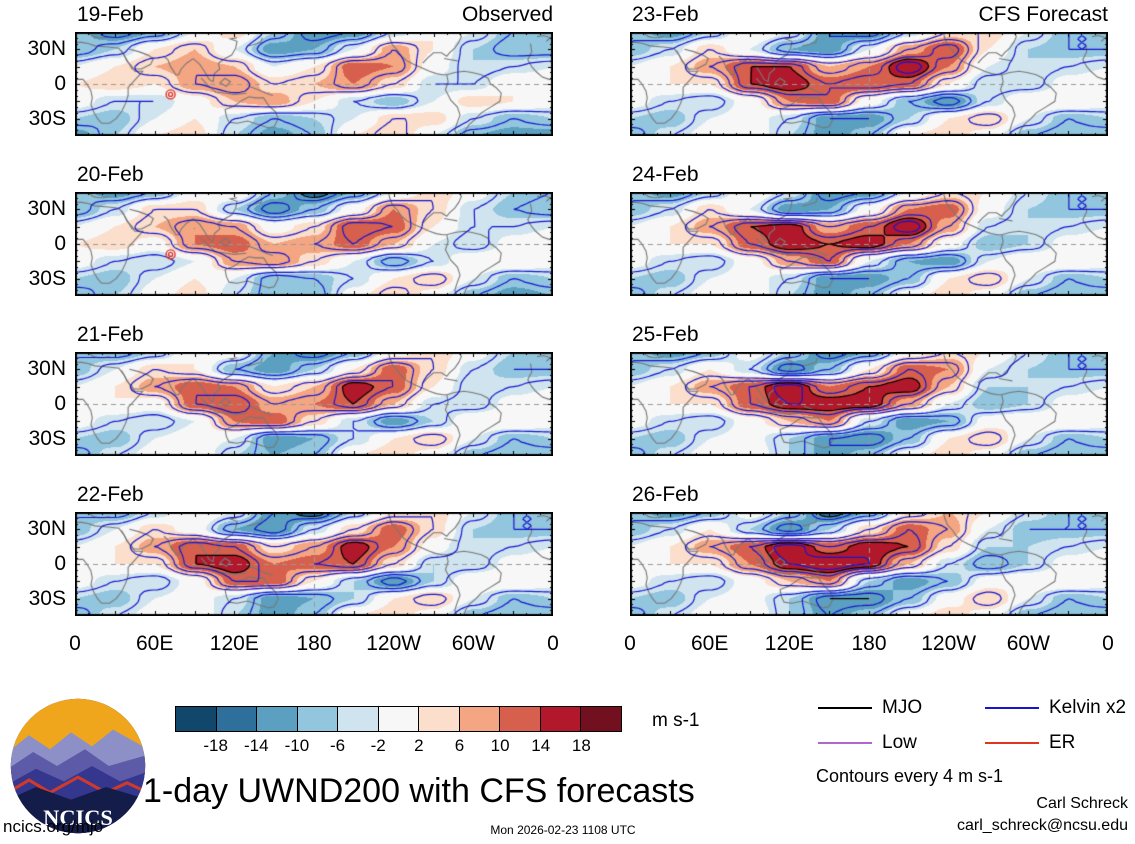 This screenshot has width=1135, height=844. I want to click on colorbar-labels: -18 -14 -10 -6 -2 2 6 10 14 18, so click(398, 747).